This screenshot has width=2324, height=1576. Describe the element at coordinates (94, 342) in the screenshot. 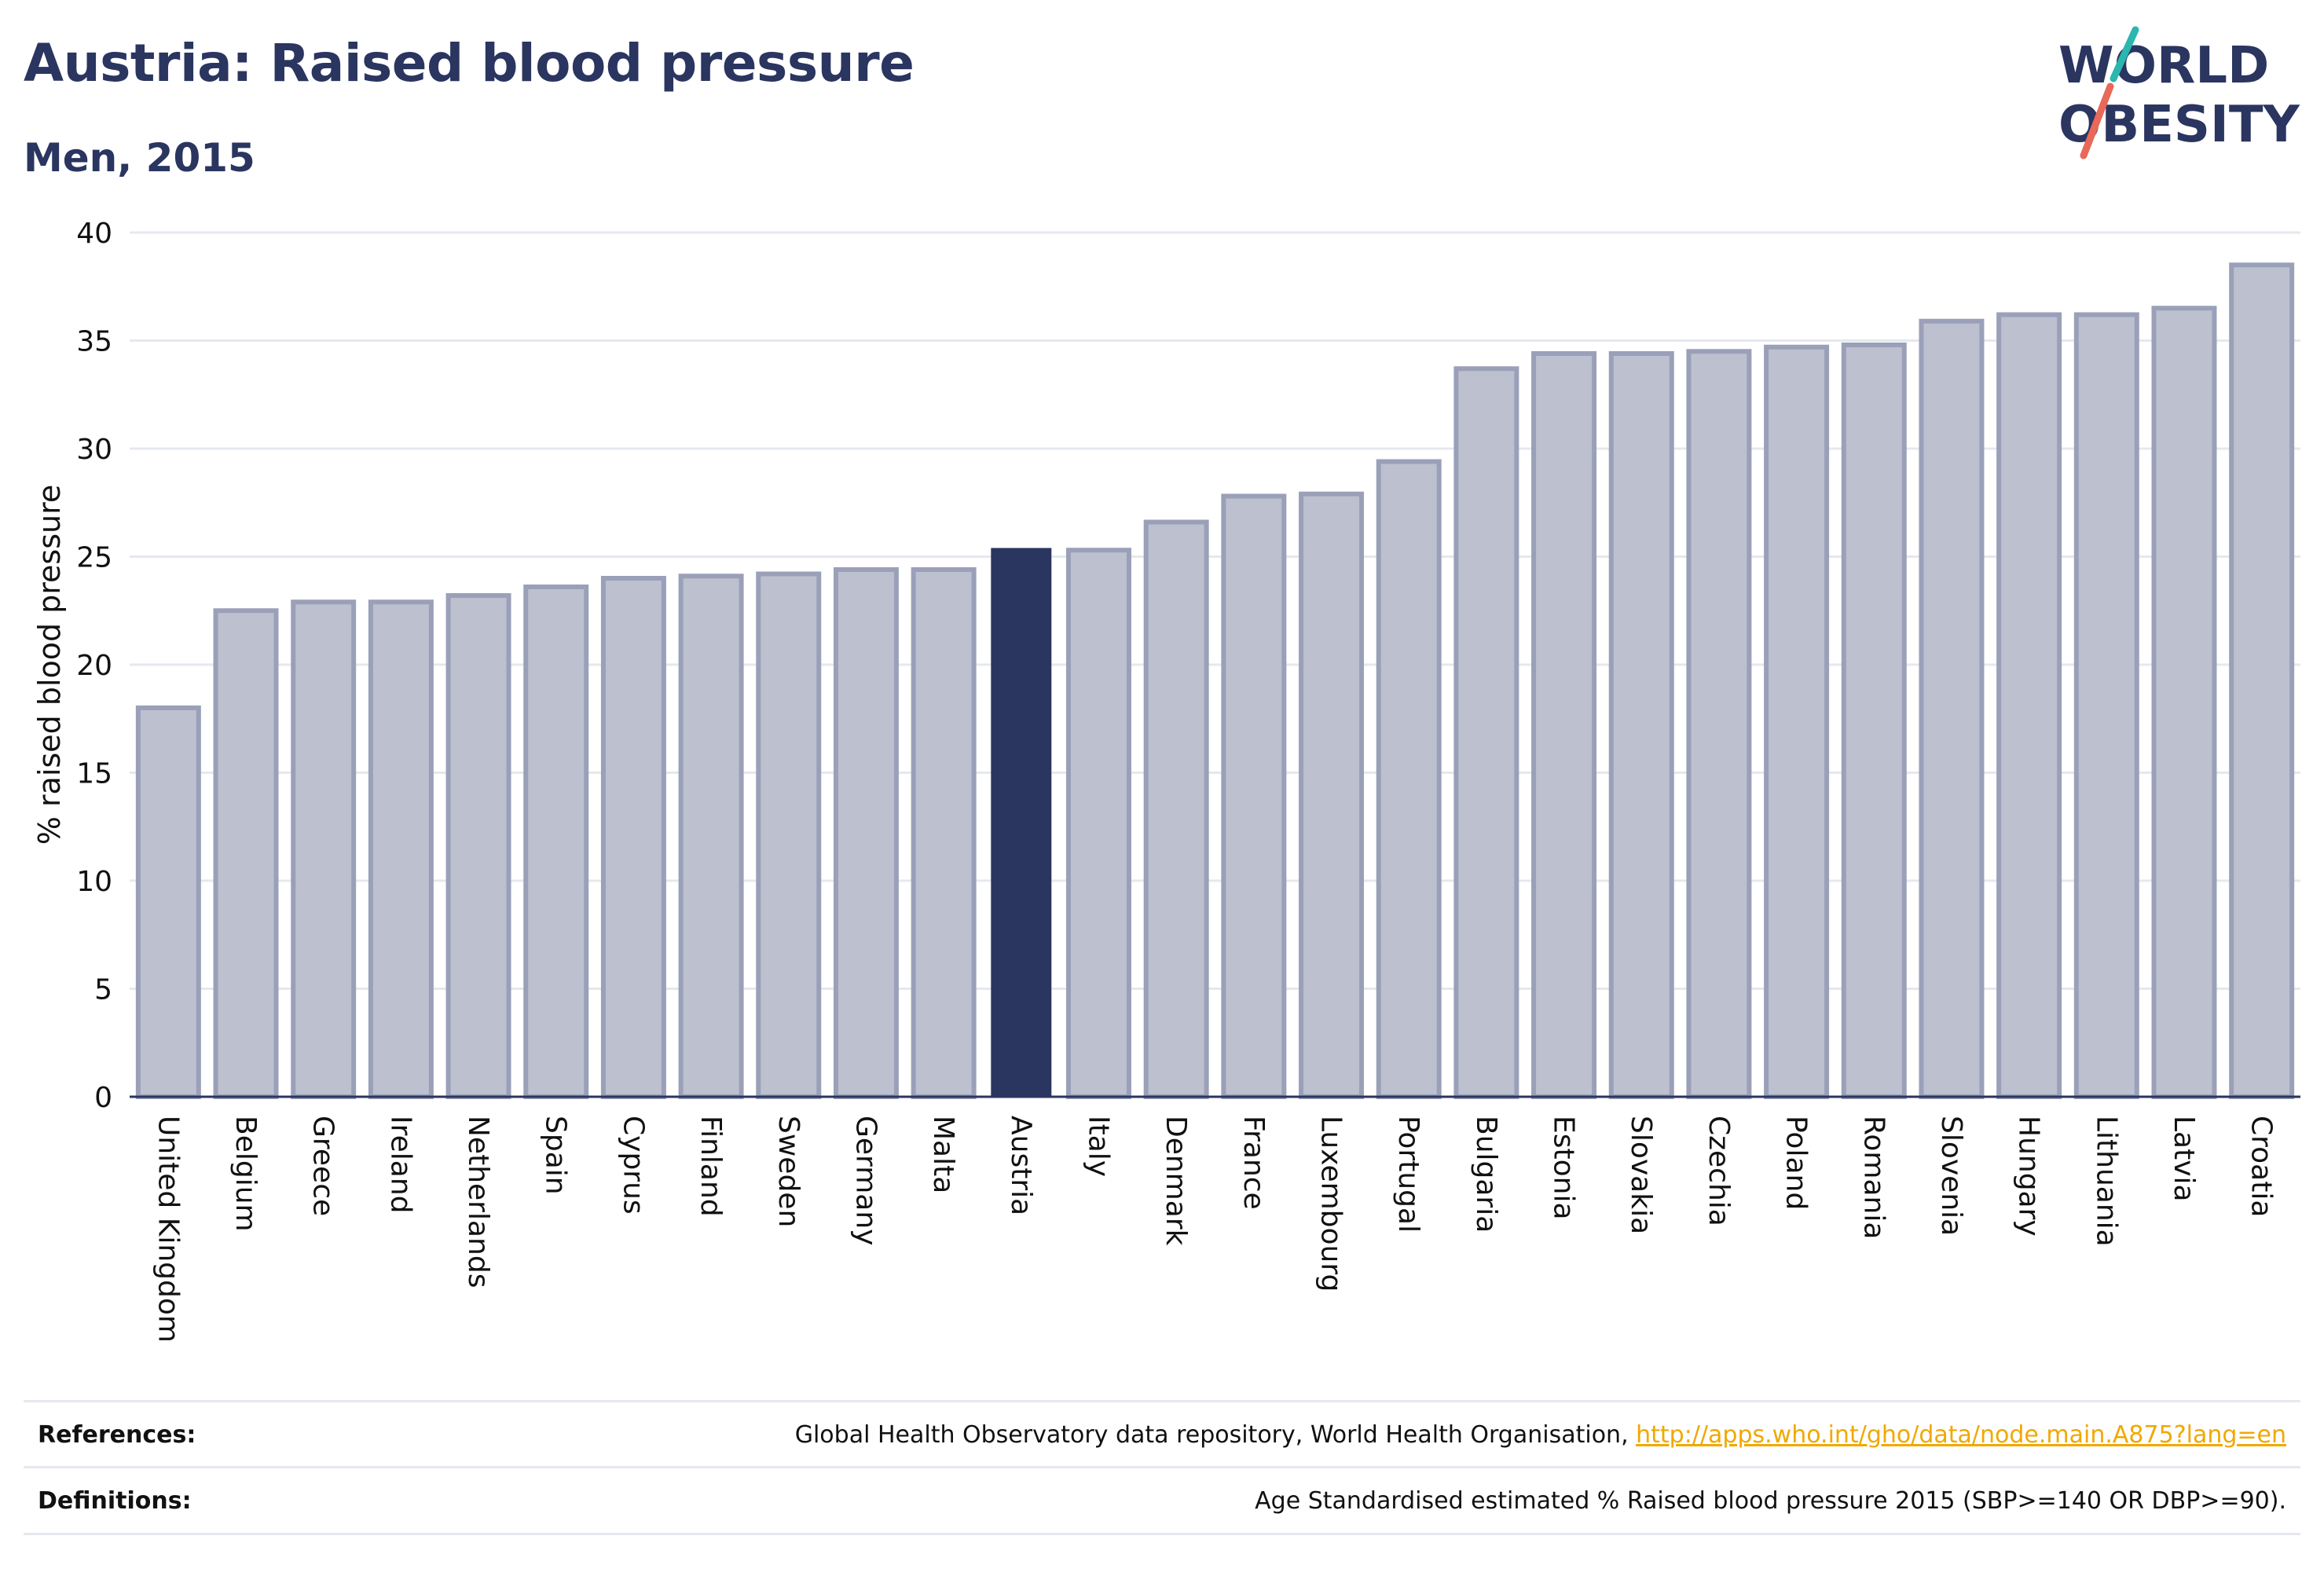

I see `y-tick-label: 35` at that location.